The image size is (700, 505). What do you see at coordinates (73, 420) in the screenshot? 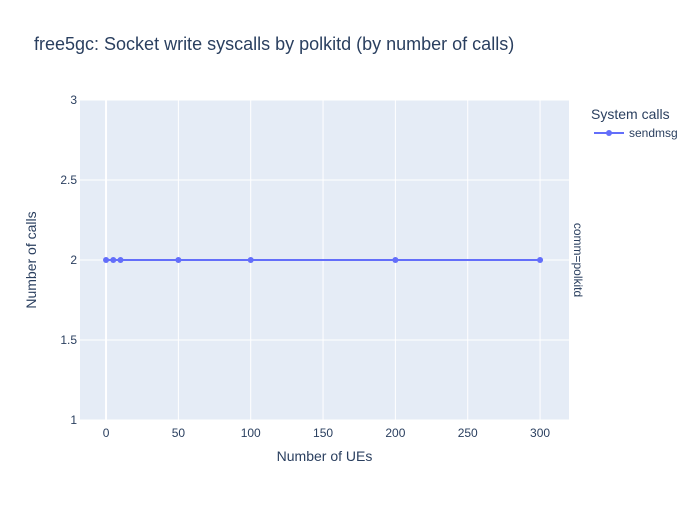
I see `y-tick-label: 1` at bounding box center [73, 420].